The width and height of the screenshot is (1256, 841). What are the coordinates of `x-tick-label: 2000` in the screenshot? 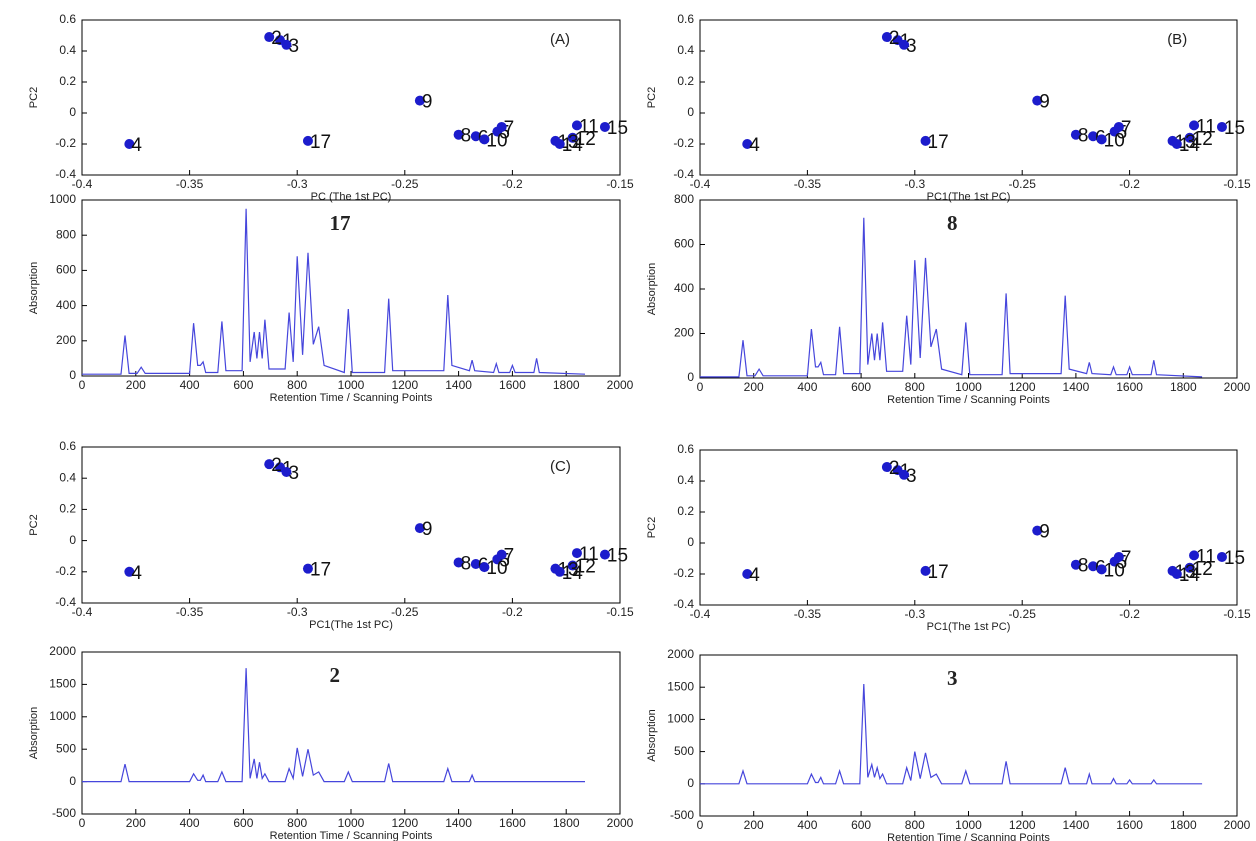 It's located at (1237, 387).